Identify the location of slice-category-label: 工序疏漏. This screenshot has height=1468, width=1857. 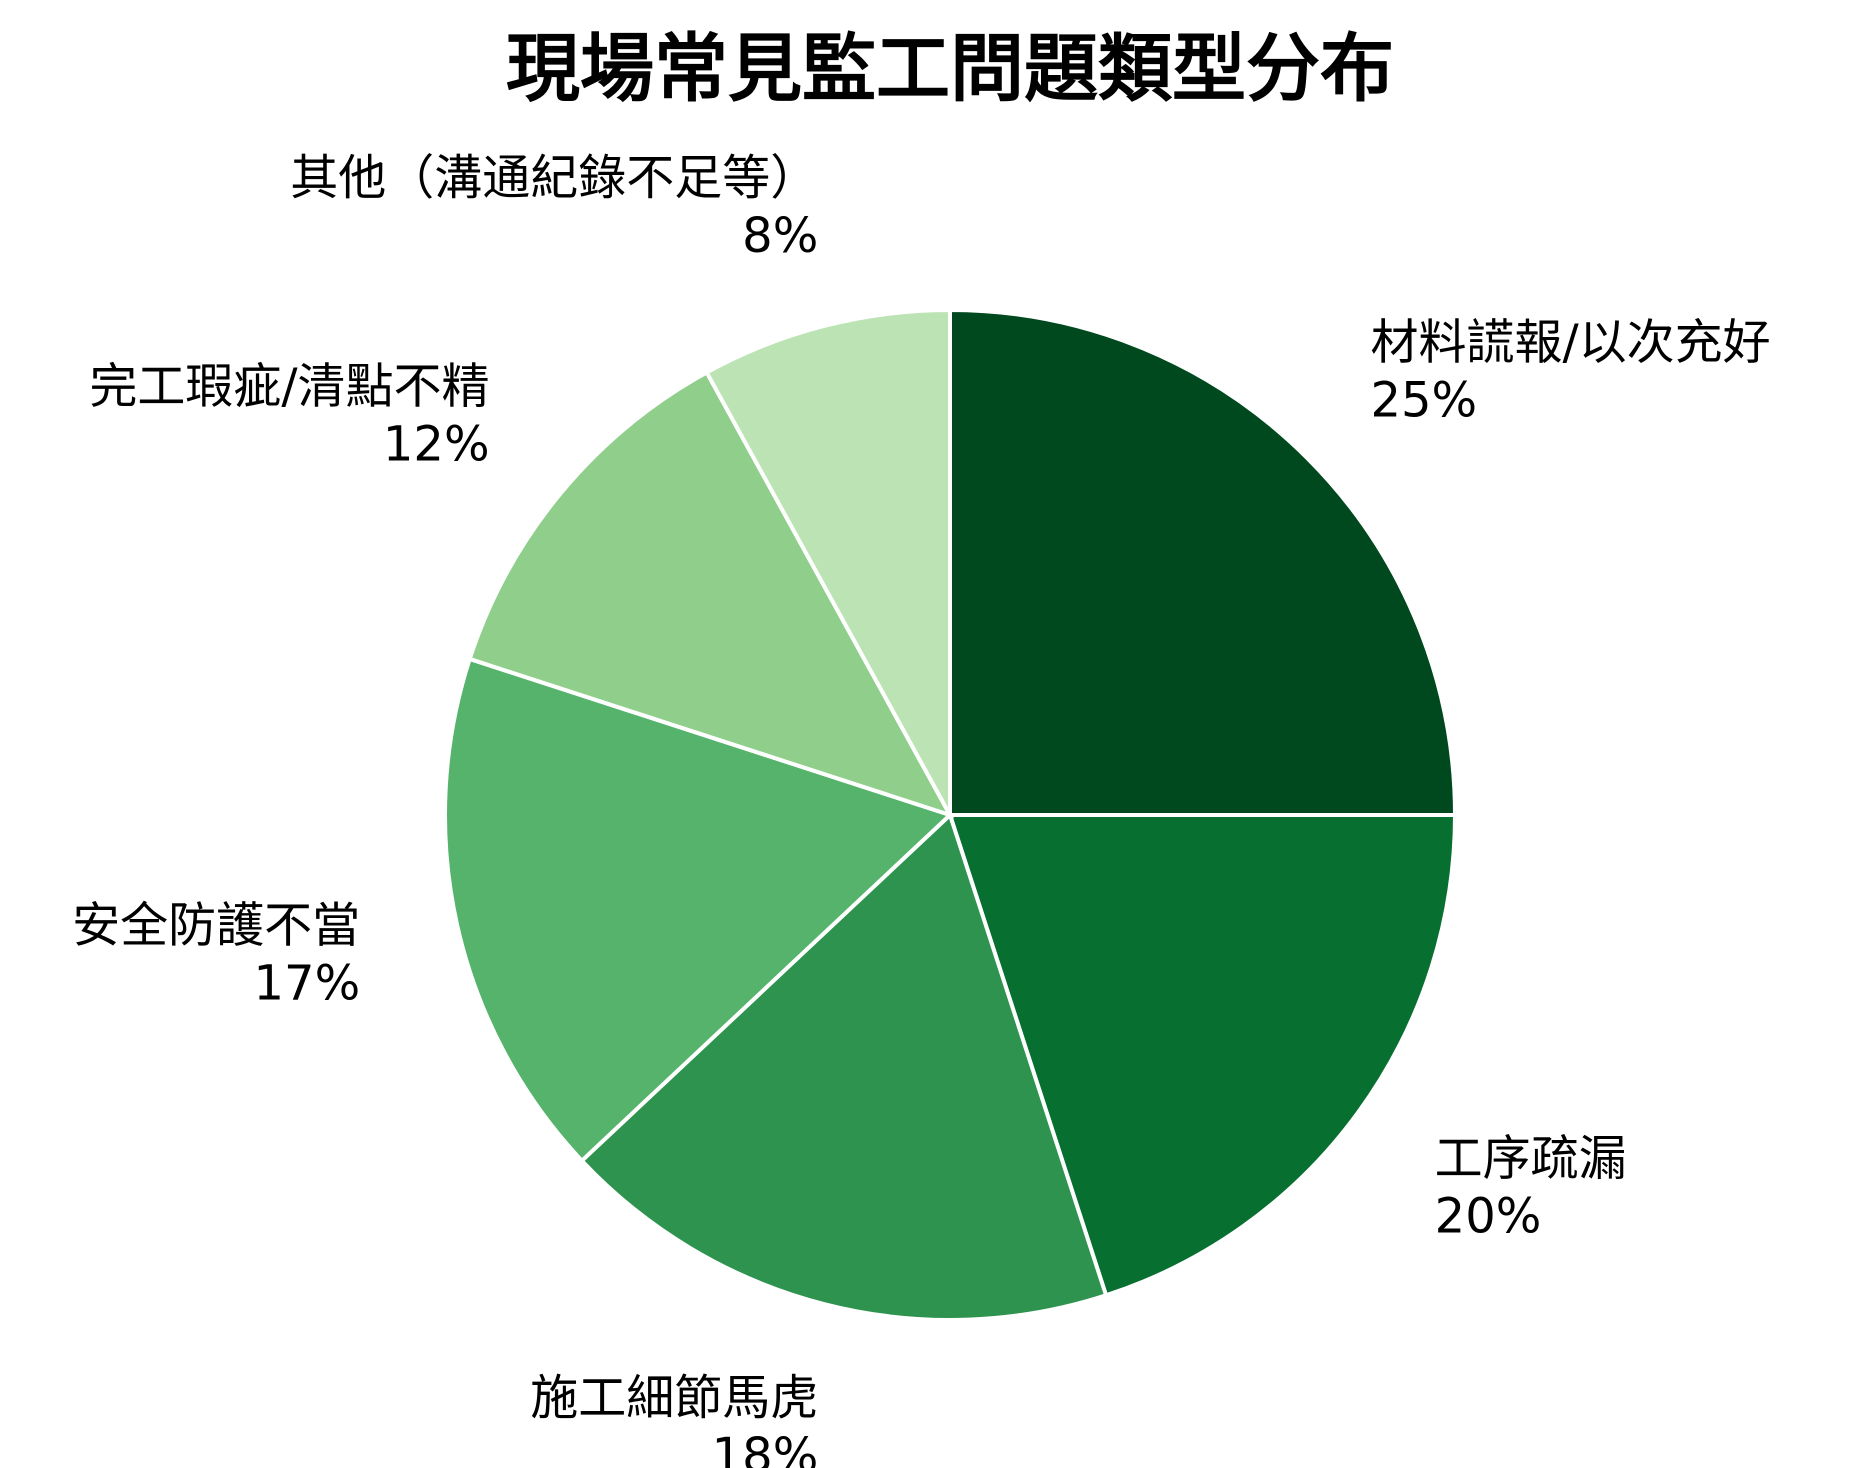
(1531, 1158).